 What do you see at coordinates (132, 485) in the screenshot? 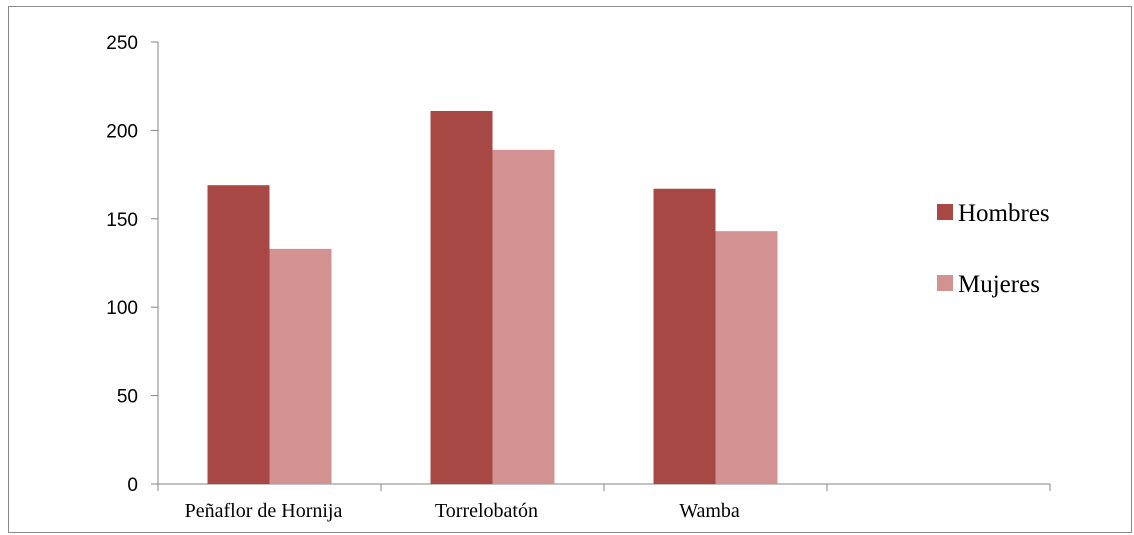
I see `y-tick-label: 0` at bounding box center [132, 485].